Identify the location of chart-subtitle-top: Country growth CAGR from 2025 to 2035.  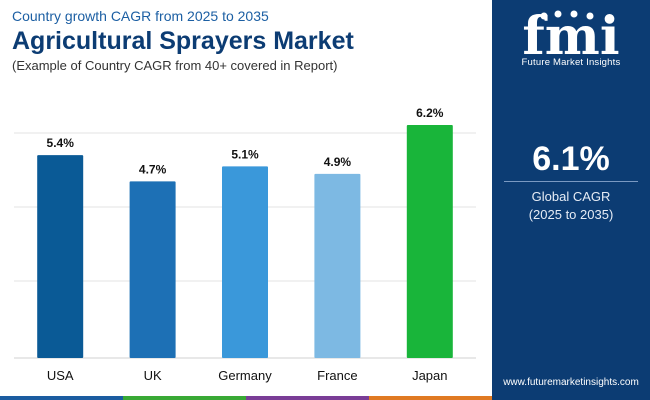
(140, 16).